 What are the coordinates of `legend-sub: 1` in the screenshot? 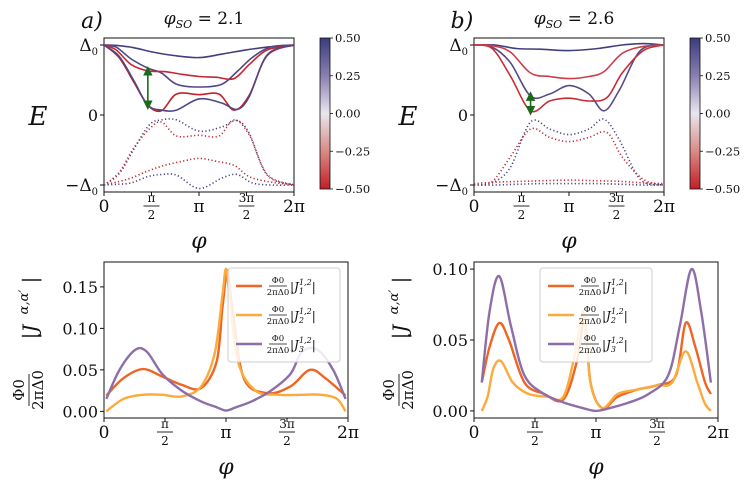 It's located at (301, 291).